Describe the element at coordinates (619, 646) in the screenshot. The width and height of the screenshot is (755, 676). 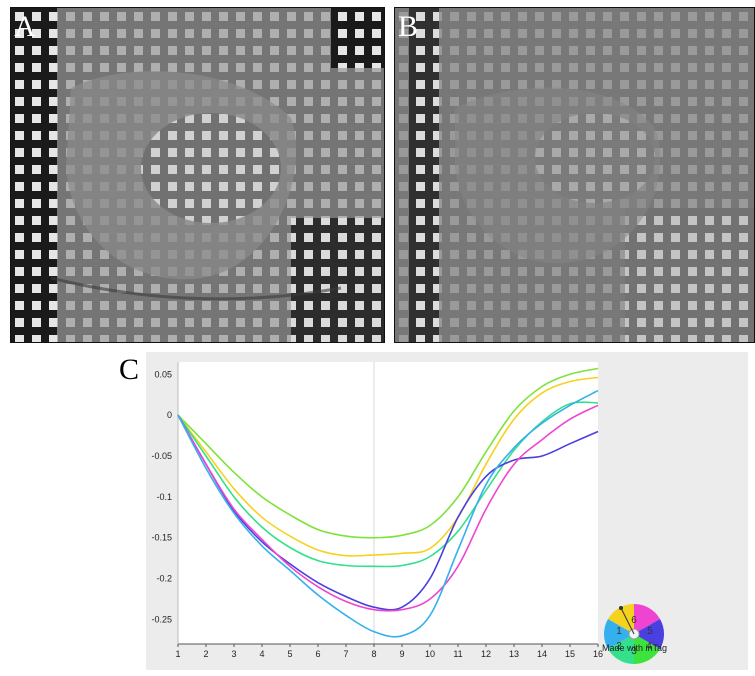
I see `legend-wheel-number: 2` at that location.